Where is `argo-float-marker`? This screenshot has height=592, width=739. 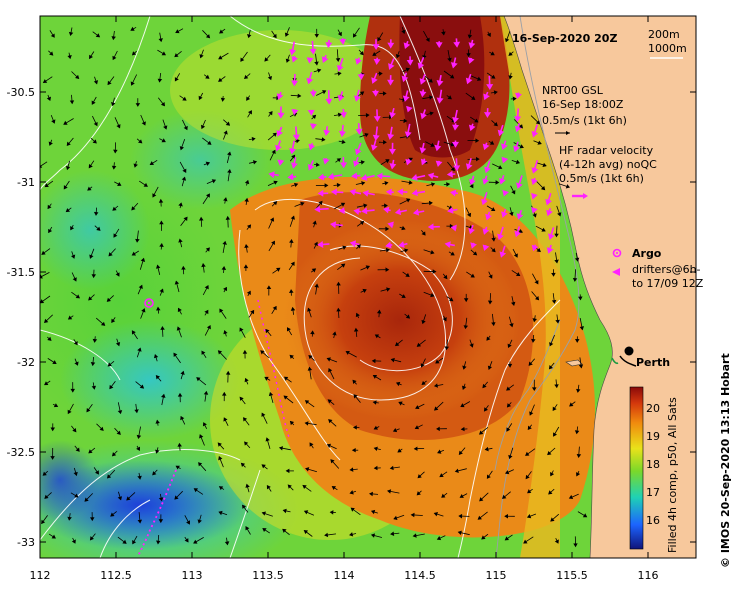
argo-float-marker is located at coordinates (149, 303).